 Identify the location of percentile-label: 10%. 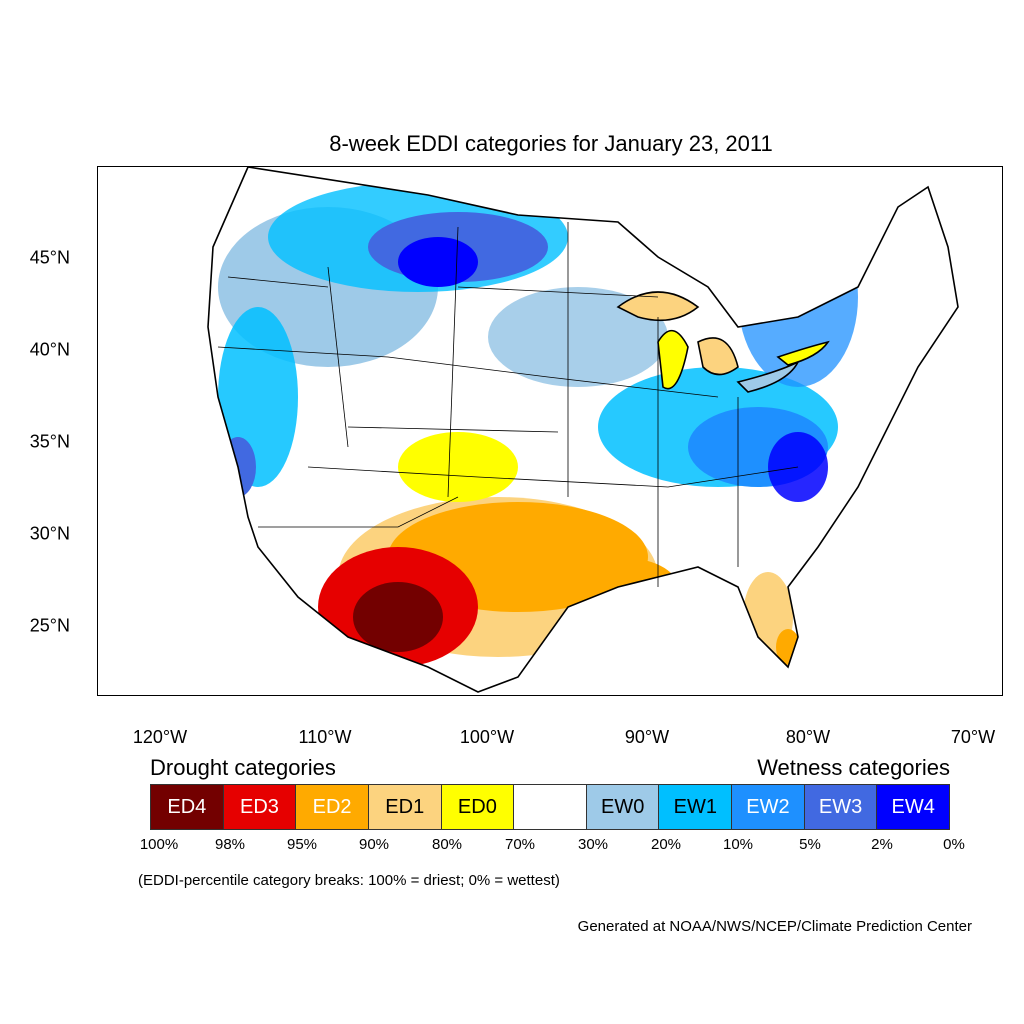
(738, 844).